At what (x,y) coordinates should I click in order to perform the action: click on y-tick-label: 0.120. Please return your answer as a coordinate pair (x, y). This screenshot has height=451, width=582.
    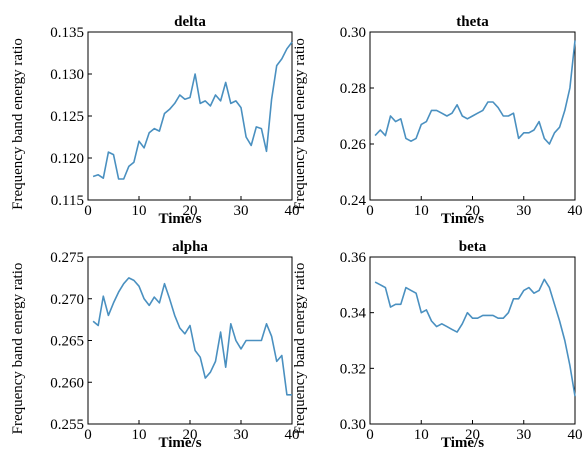
    Looking at the image, I should click on (67, 159).